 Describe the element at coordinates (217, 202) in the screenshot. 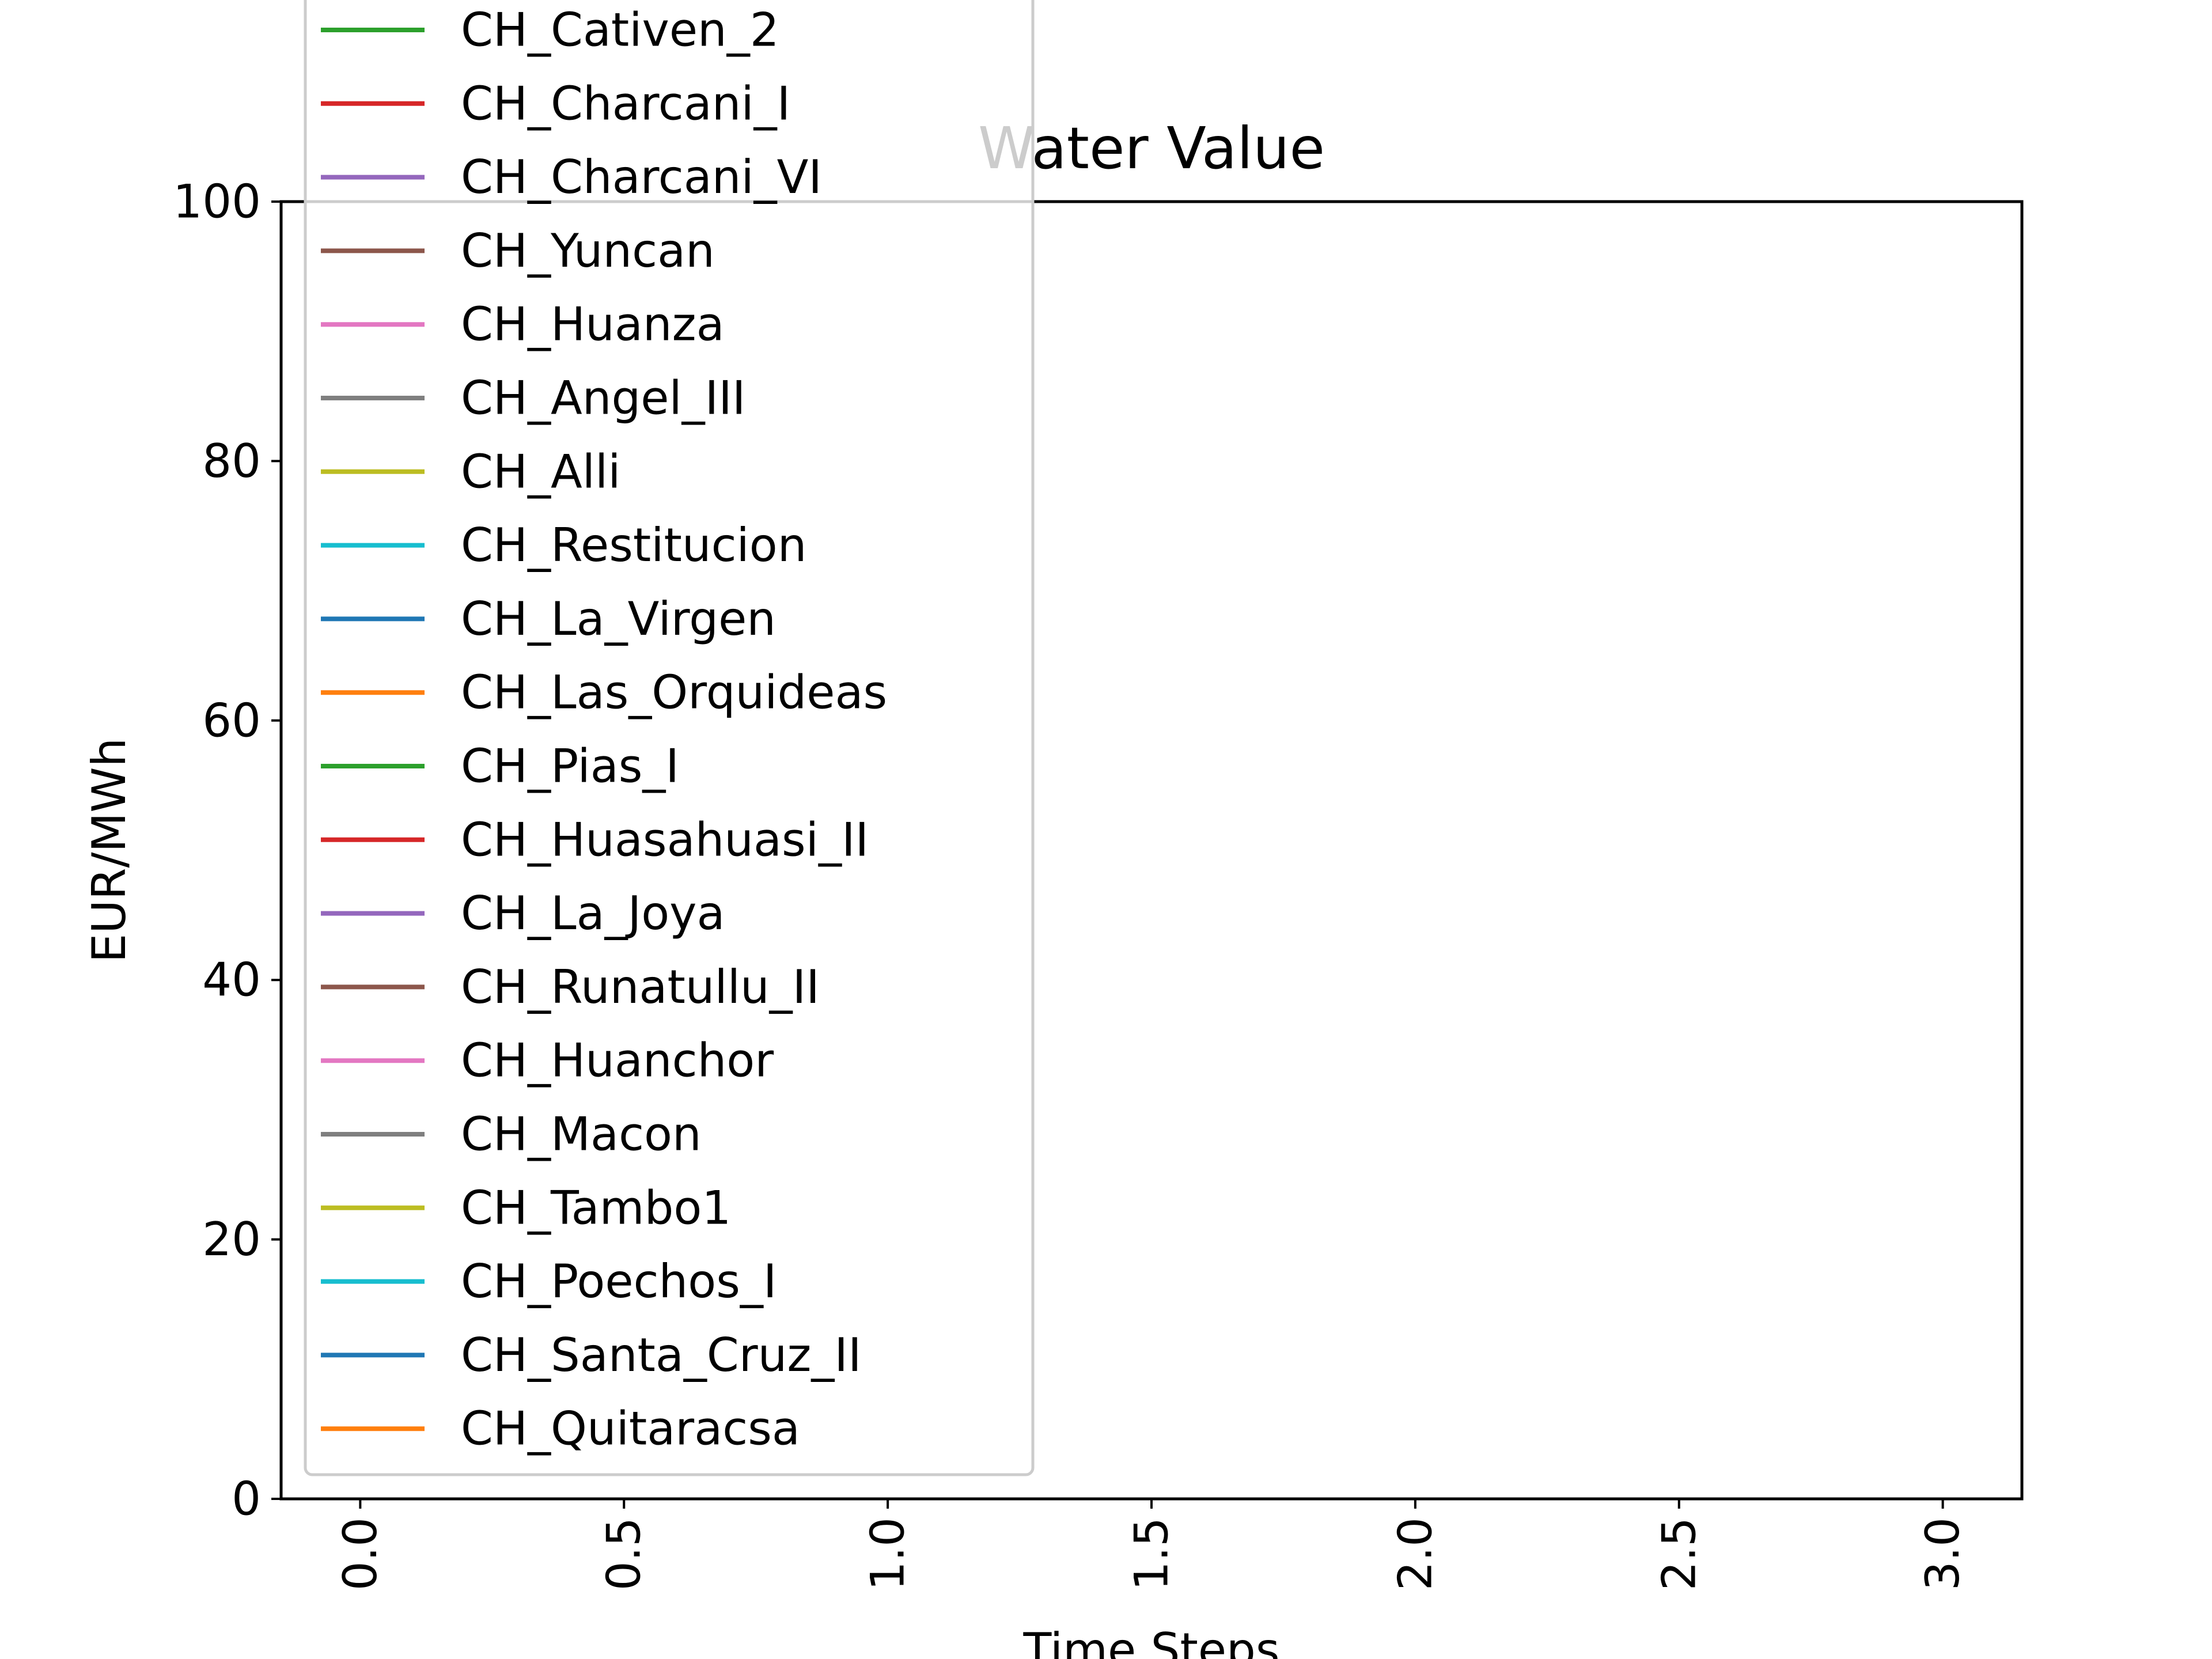

I see `y-tick-label: 100` at that location.